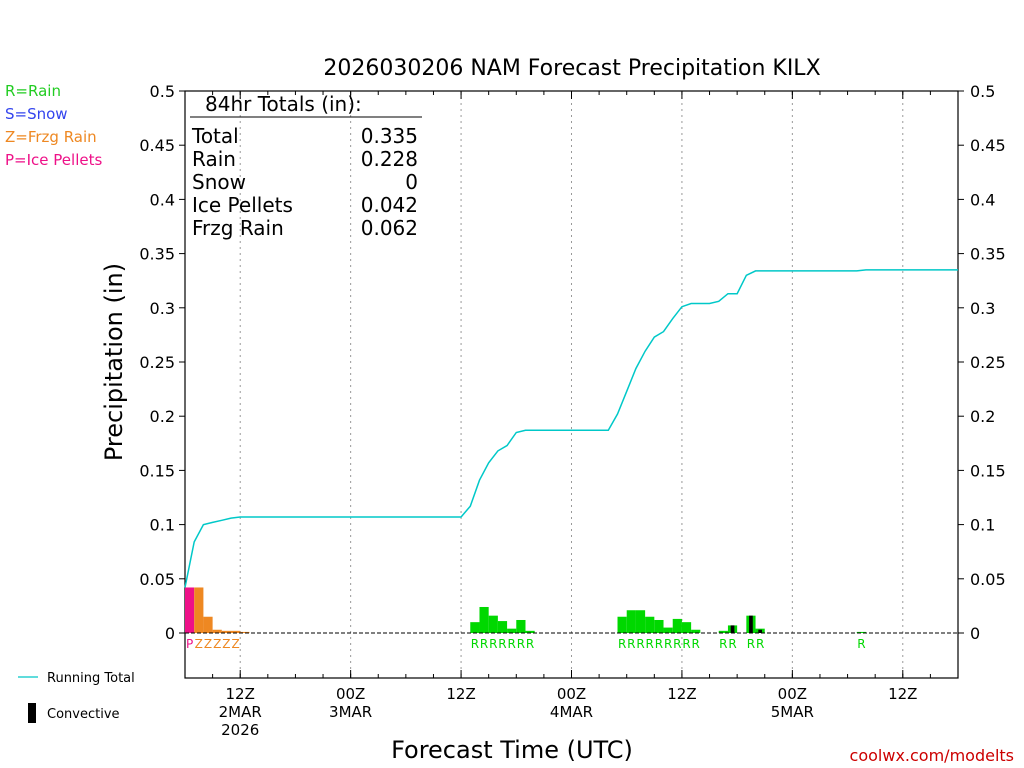 The width and height of the screenshot is (1024, 768). What do you see at coordinates (932, 755) in the screenshot?
I see `credit-label: coolwx.com/modelts` at bounding box center [932, 755].